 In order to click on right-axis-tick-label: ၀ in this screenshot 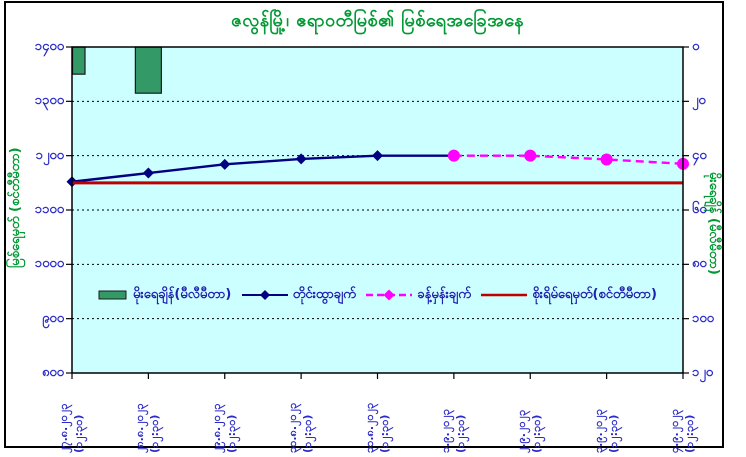, I will do `click(696, 46)`.